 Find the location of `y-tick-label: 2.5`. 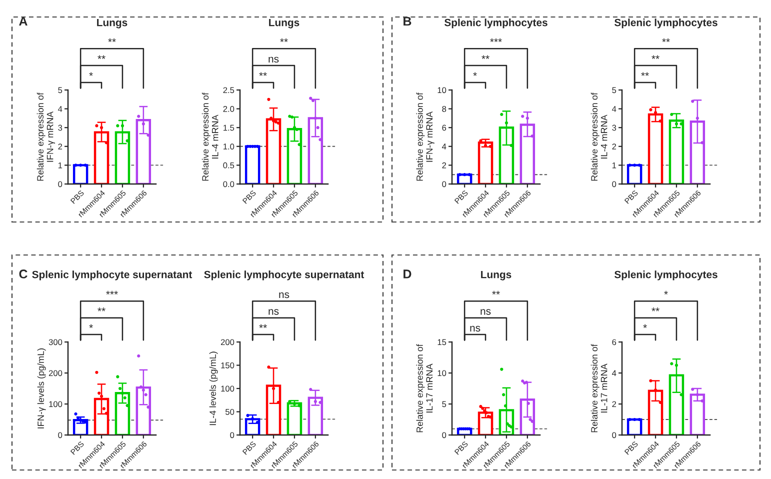

y-tick-label: 2.5 is located at coordinates (228, 90).